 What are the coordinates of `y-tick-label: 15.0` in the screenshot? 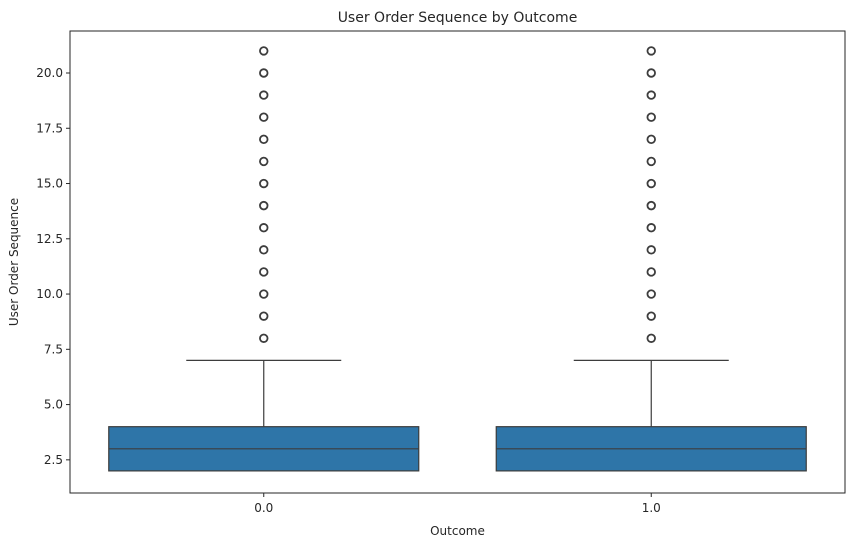 It's located at (49, 184).